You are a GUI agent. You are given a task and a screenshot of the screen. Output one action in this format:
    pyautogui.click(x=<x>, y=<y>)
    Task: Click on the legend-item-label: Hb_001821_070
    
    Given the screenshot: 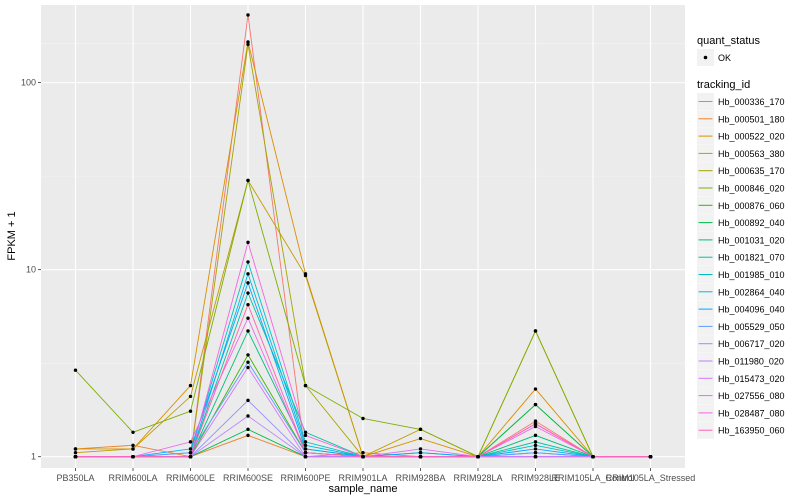 What is the action you would take?
    pyautogui.click(x=751, y=258)
    